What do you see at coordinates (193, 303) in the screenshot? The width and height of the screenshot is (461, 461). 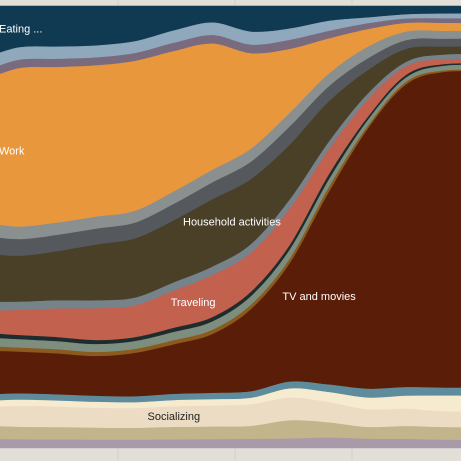 I see `stream-label-9: Traveling` at bounding box center [193, 303].